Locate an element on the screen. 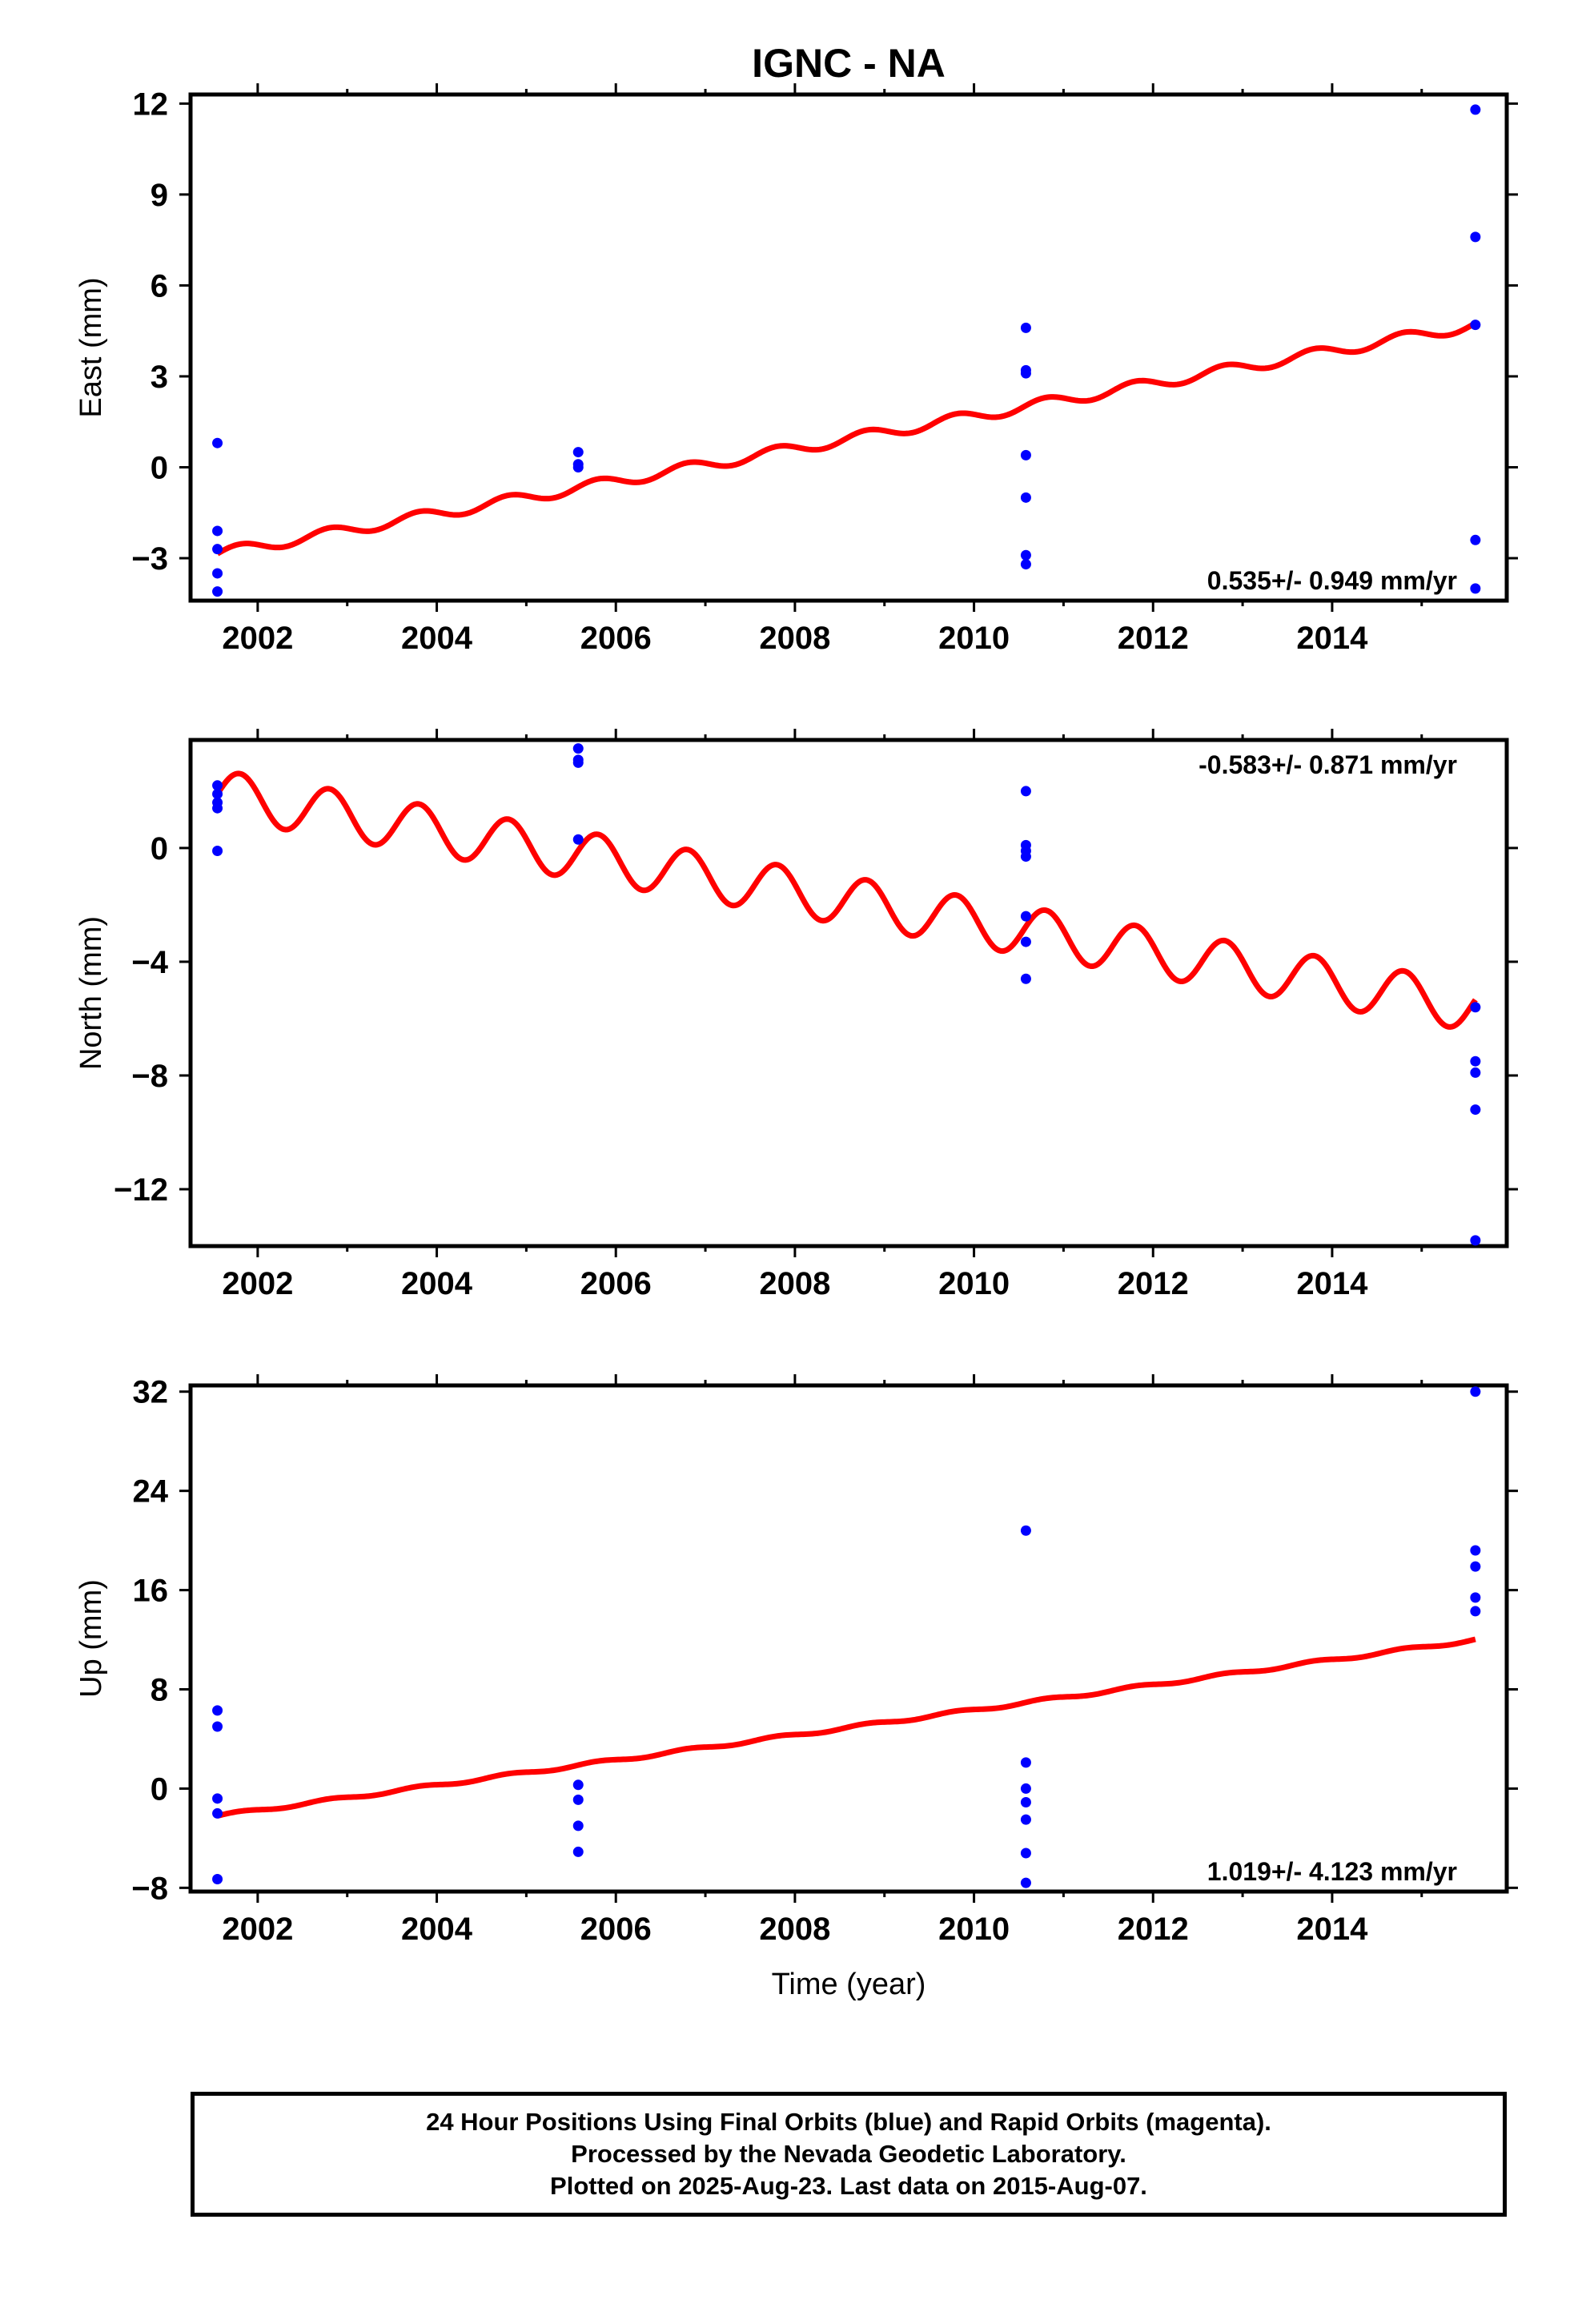  y-tick-label: −4 is located at coordinates (149, 962).